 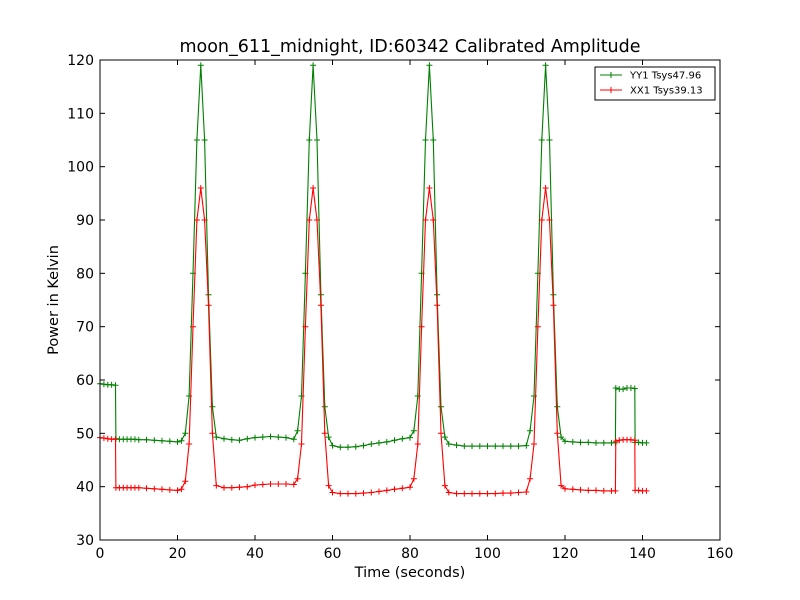 I want to click on legend-marker-xx1, so click(x=611, y=90).